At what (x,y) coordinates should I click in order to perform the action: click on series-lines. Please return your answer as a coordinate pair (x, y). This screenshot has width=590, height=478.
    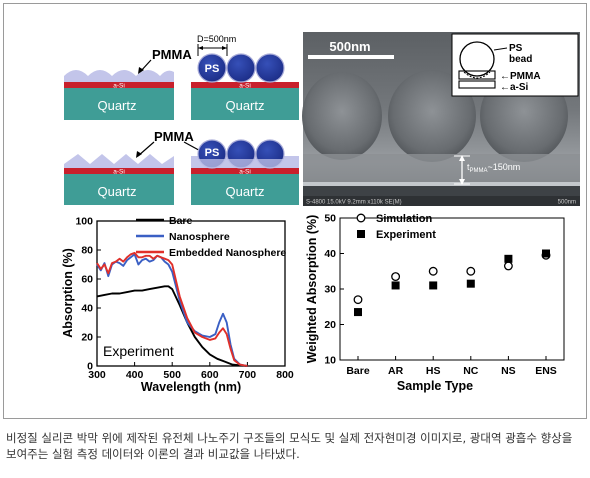
    Looking at the image, I should click on (172, 309).